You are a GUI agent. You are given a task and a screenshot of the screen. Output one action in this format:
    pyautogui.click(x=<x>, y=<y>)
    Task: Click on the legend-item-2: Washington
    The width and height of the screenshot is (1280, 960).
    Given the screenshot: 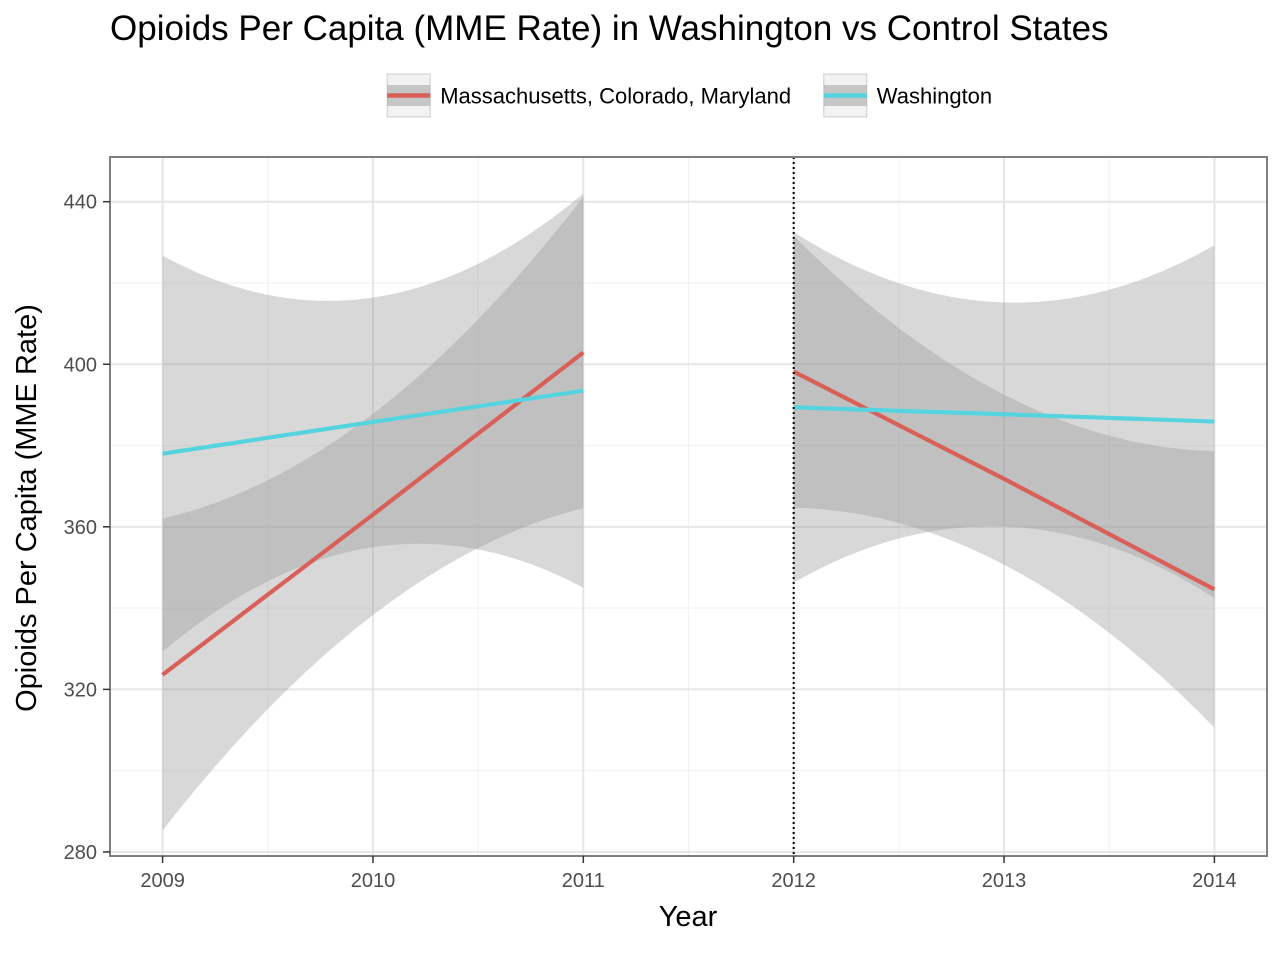 What is the action you would take?
    pyautogui.click(x=907, y=95)
    